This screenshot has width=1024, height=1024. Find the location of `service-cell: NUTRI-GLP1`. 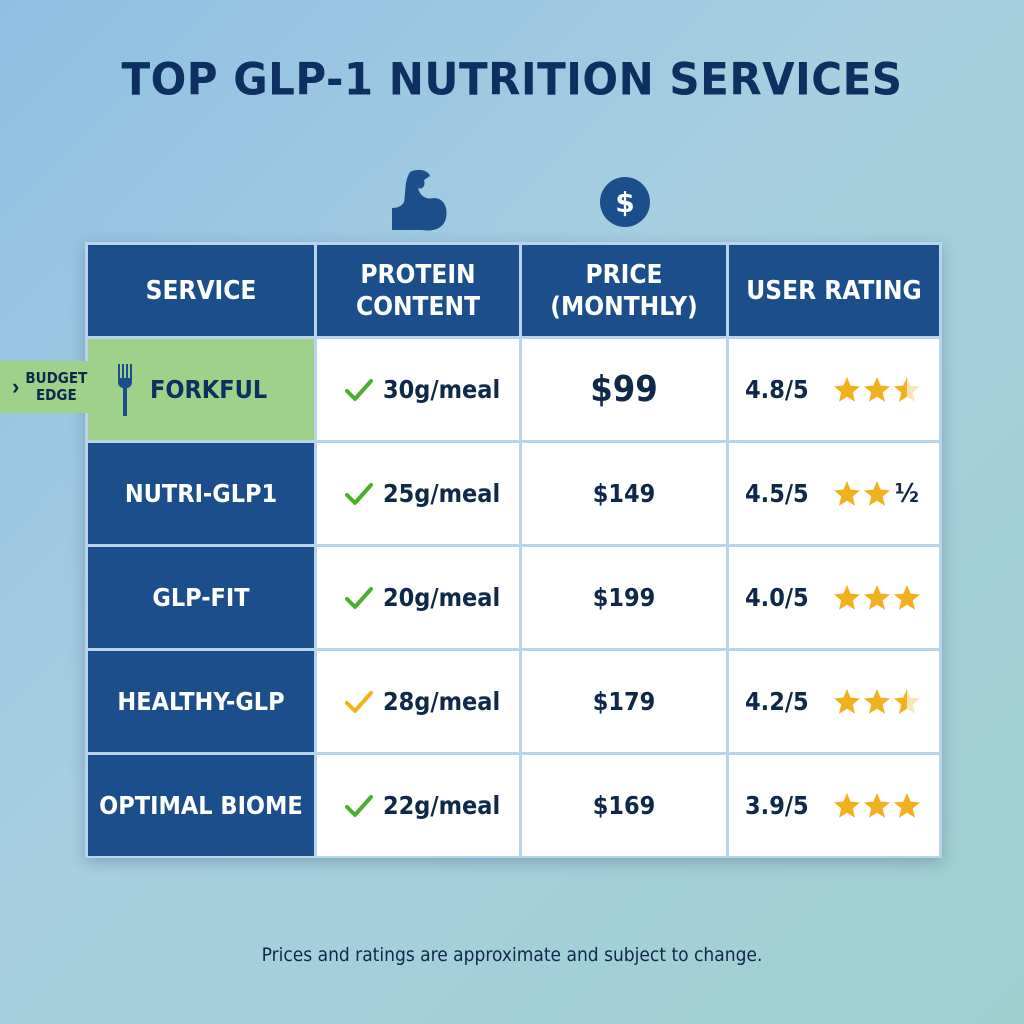

service-cell: NUTRI-GLP1 is located at coordinates (201, 493).